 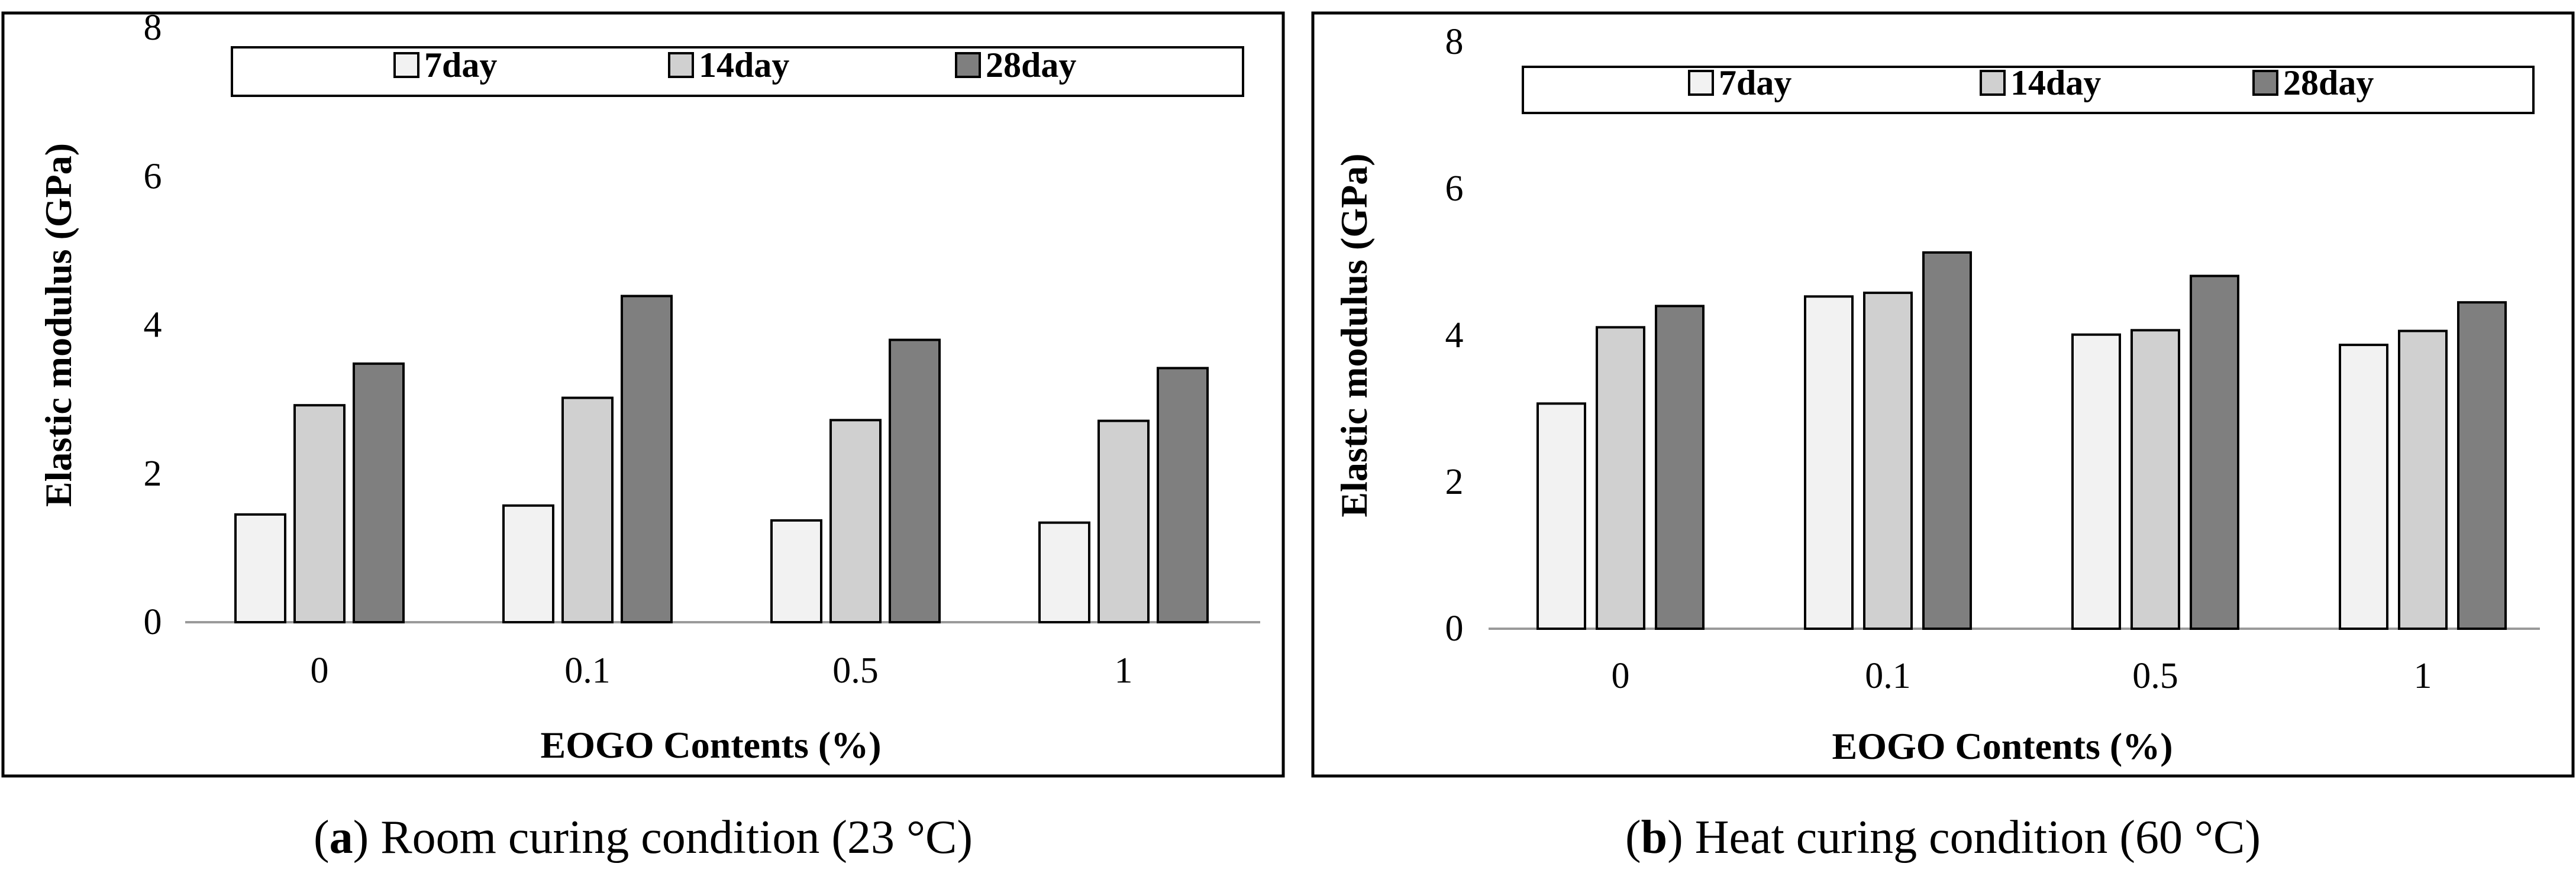 What do you see at coordinates (341, 837) in the screenshot?
I see `caption-letter: a` at bounding box center [341, 837].